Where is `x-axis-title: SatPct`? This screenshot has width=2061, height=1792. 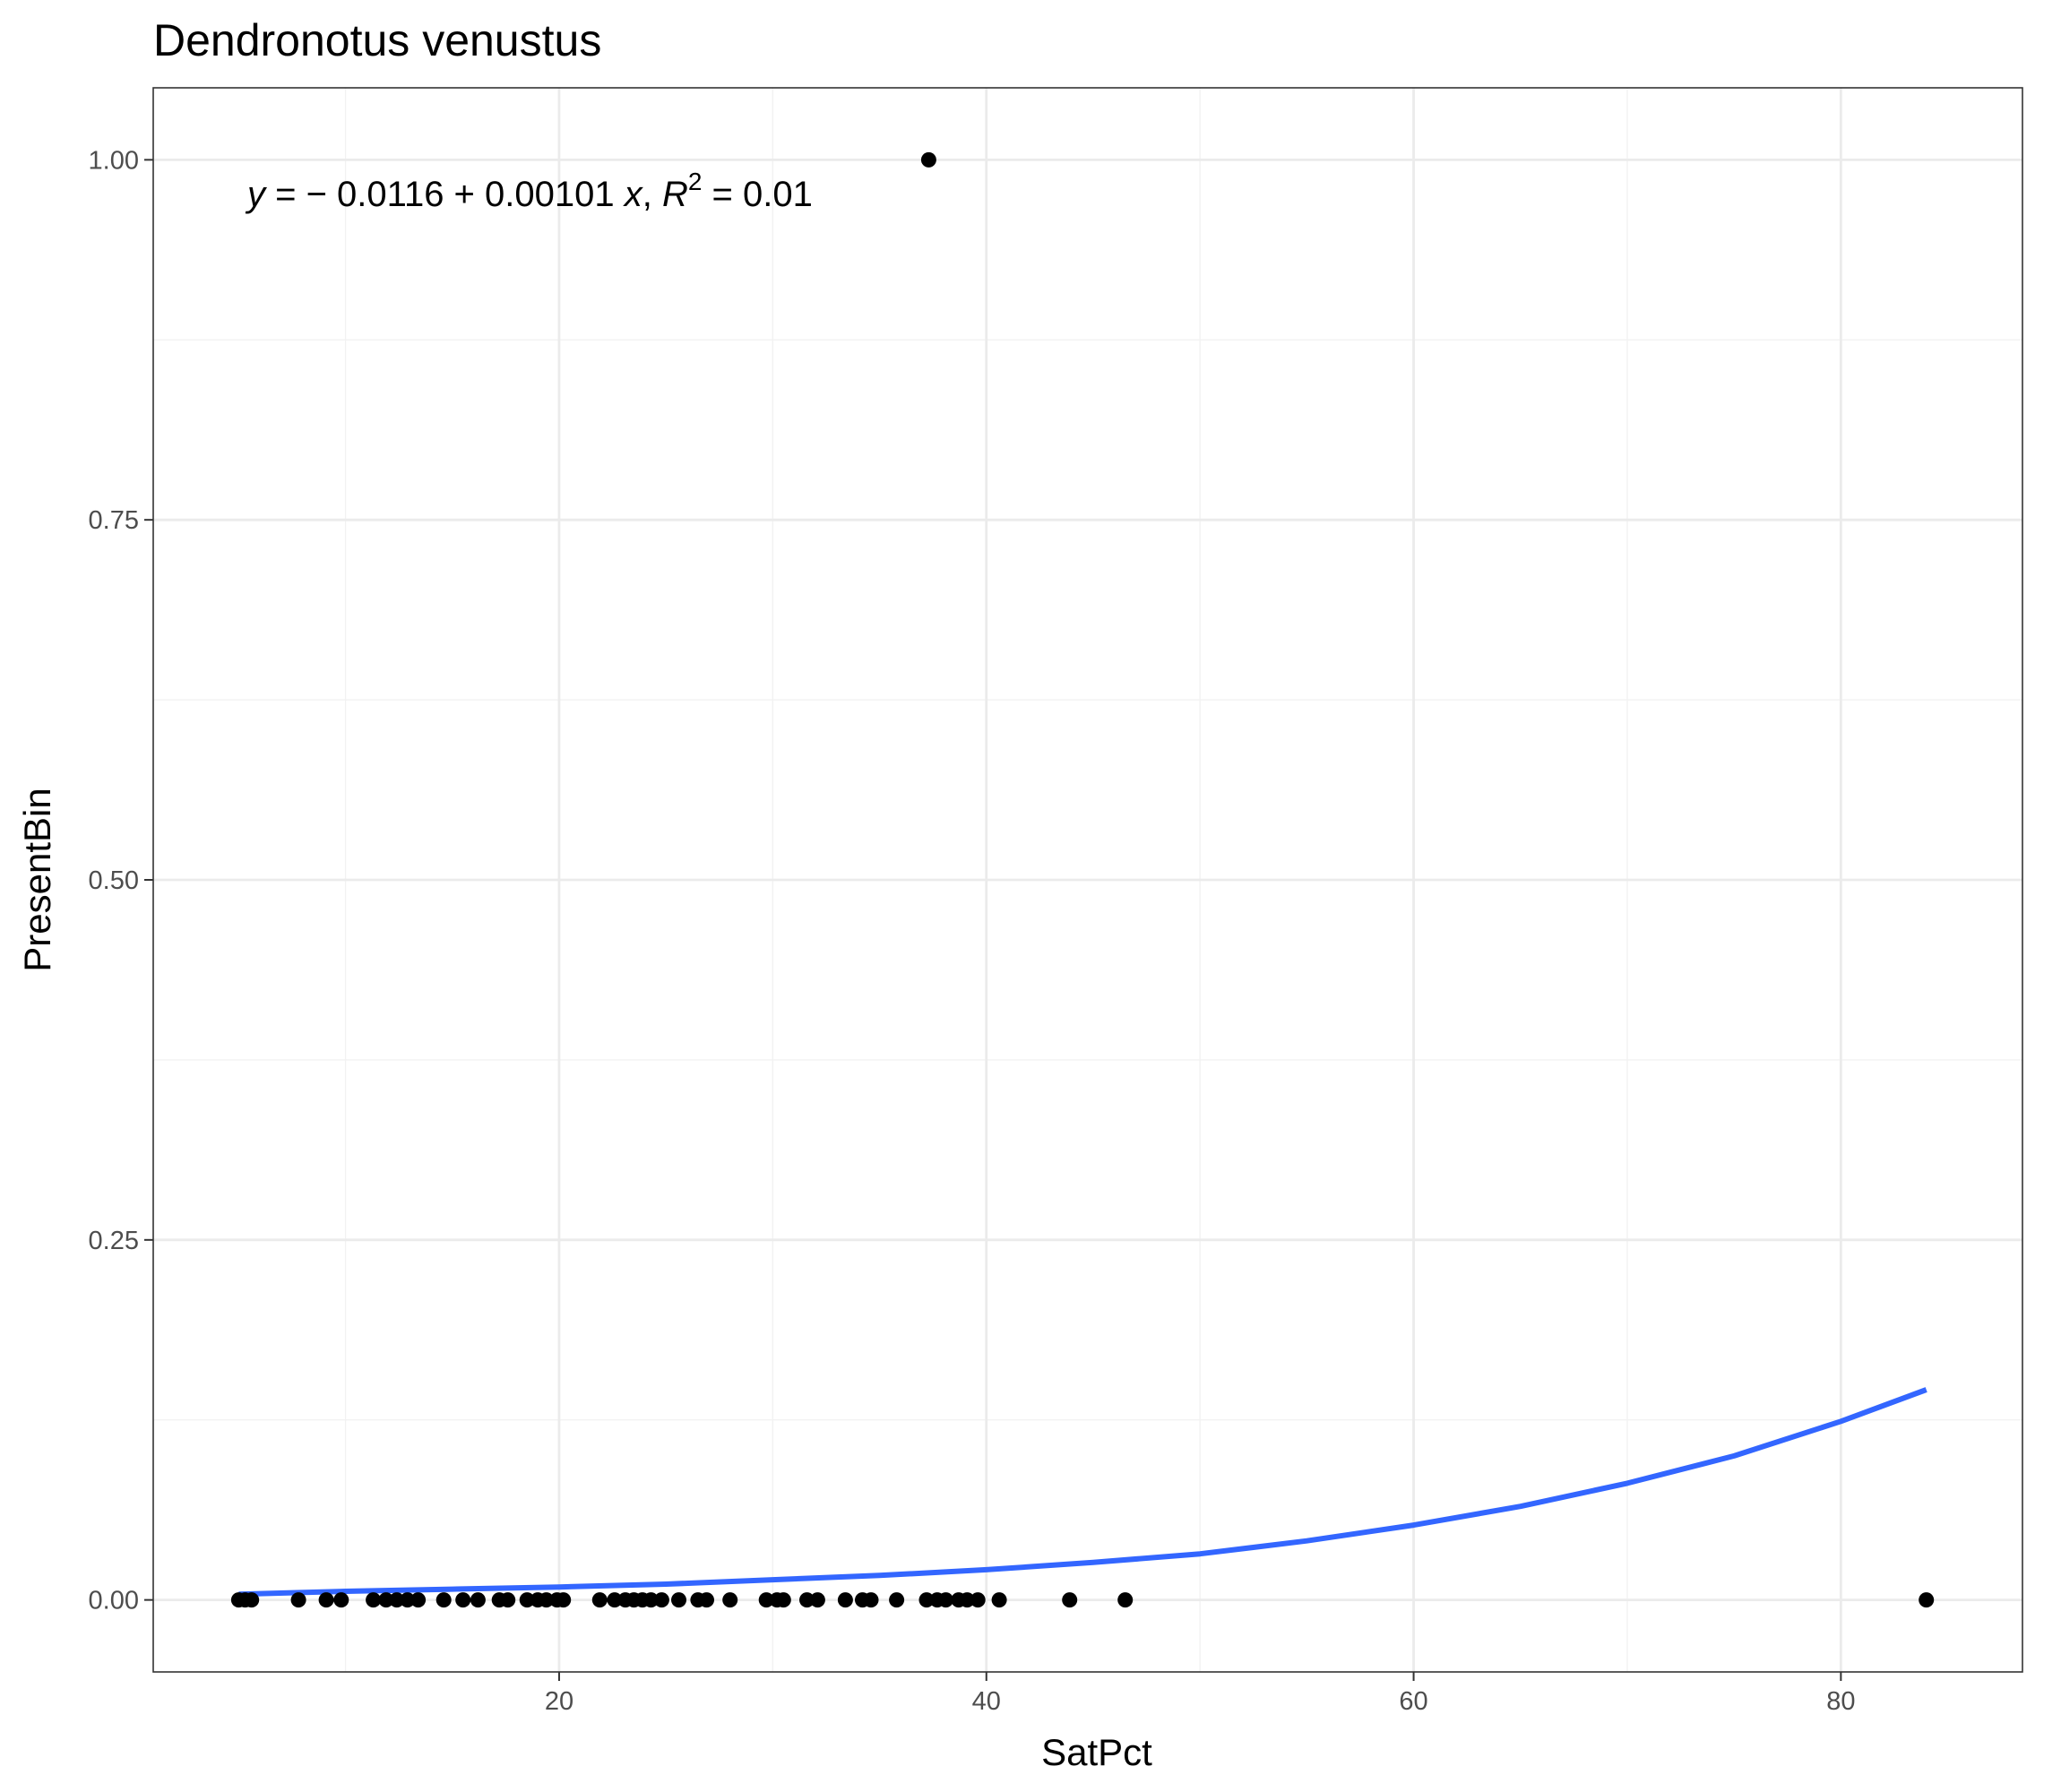
x-axis-title: SatPct is located at coordinates (1096, 1752).